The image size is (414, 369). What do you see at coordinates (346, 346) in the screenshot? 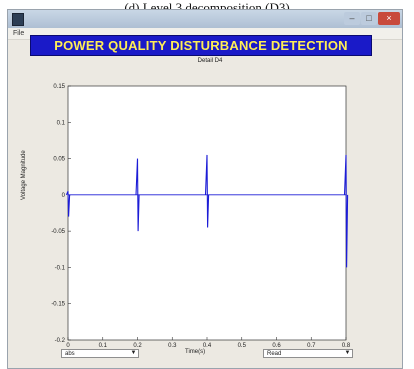
I see `x-tick-label: 0.8` at bounding box center [346, 346].